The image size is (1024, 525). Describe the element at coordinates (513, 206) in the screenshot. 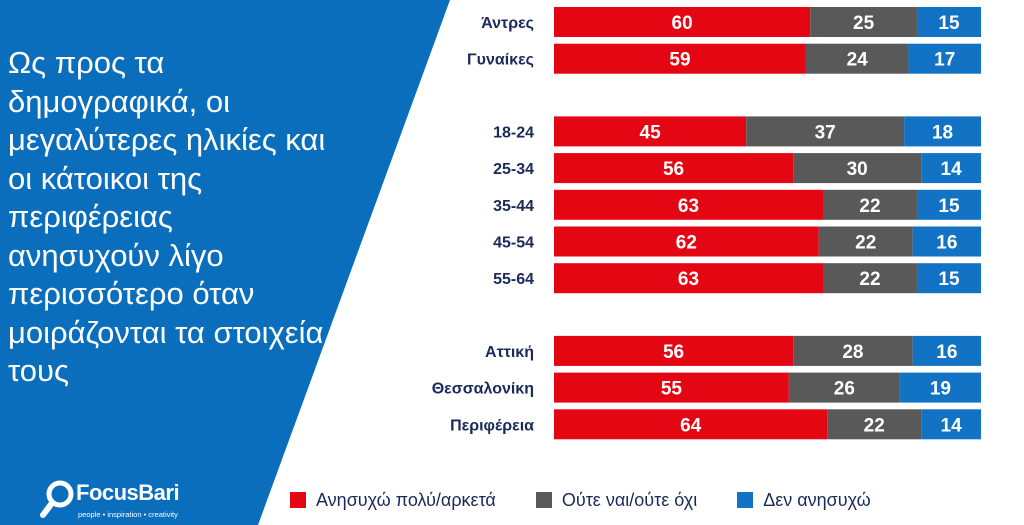

I see `category-label: 35-44` at that location.